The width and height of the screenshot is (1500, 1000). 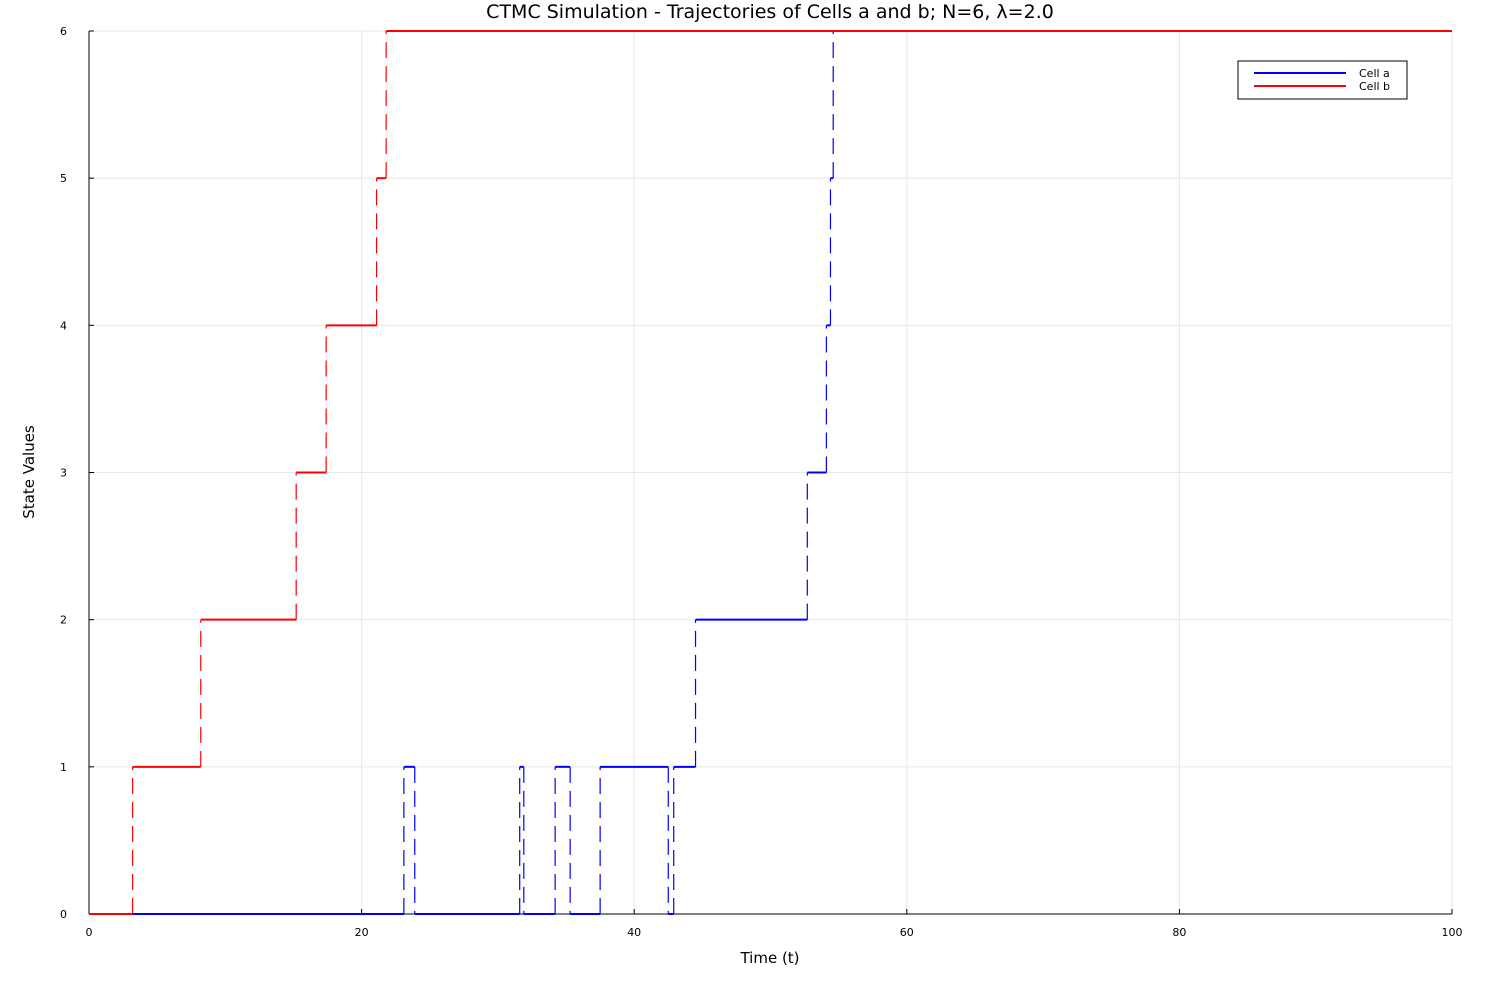 What do you see at coordinates (362, 932) in the screenshot?
I see `x-tick-label: 20` at bounding box center [362, 932].